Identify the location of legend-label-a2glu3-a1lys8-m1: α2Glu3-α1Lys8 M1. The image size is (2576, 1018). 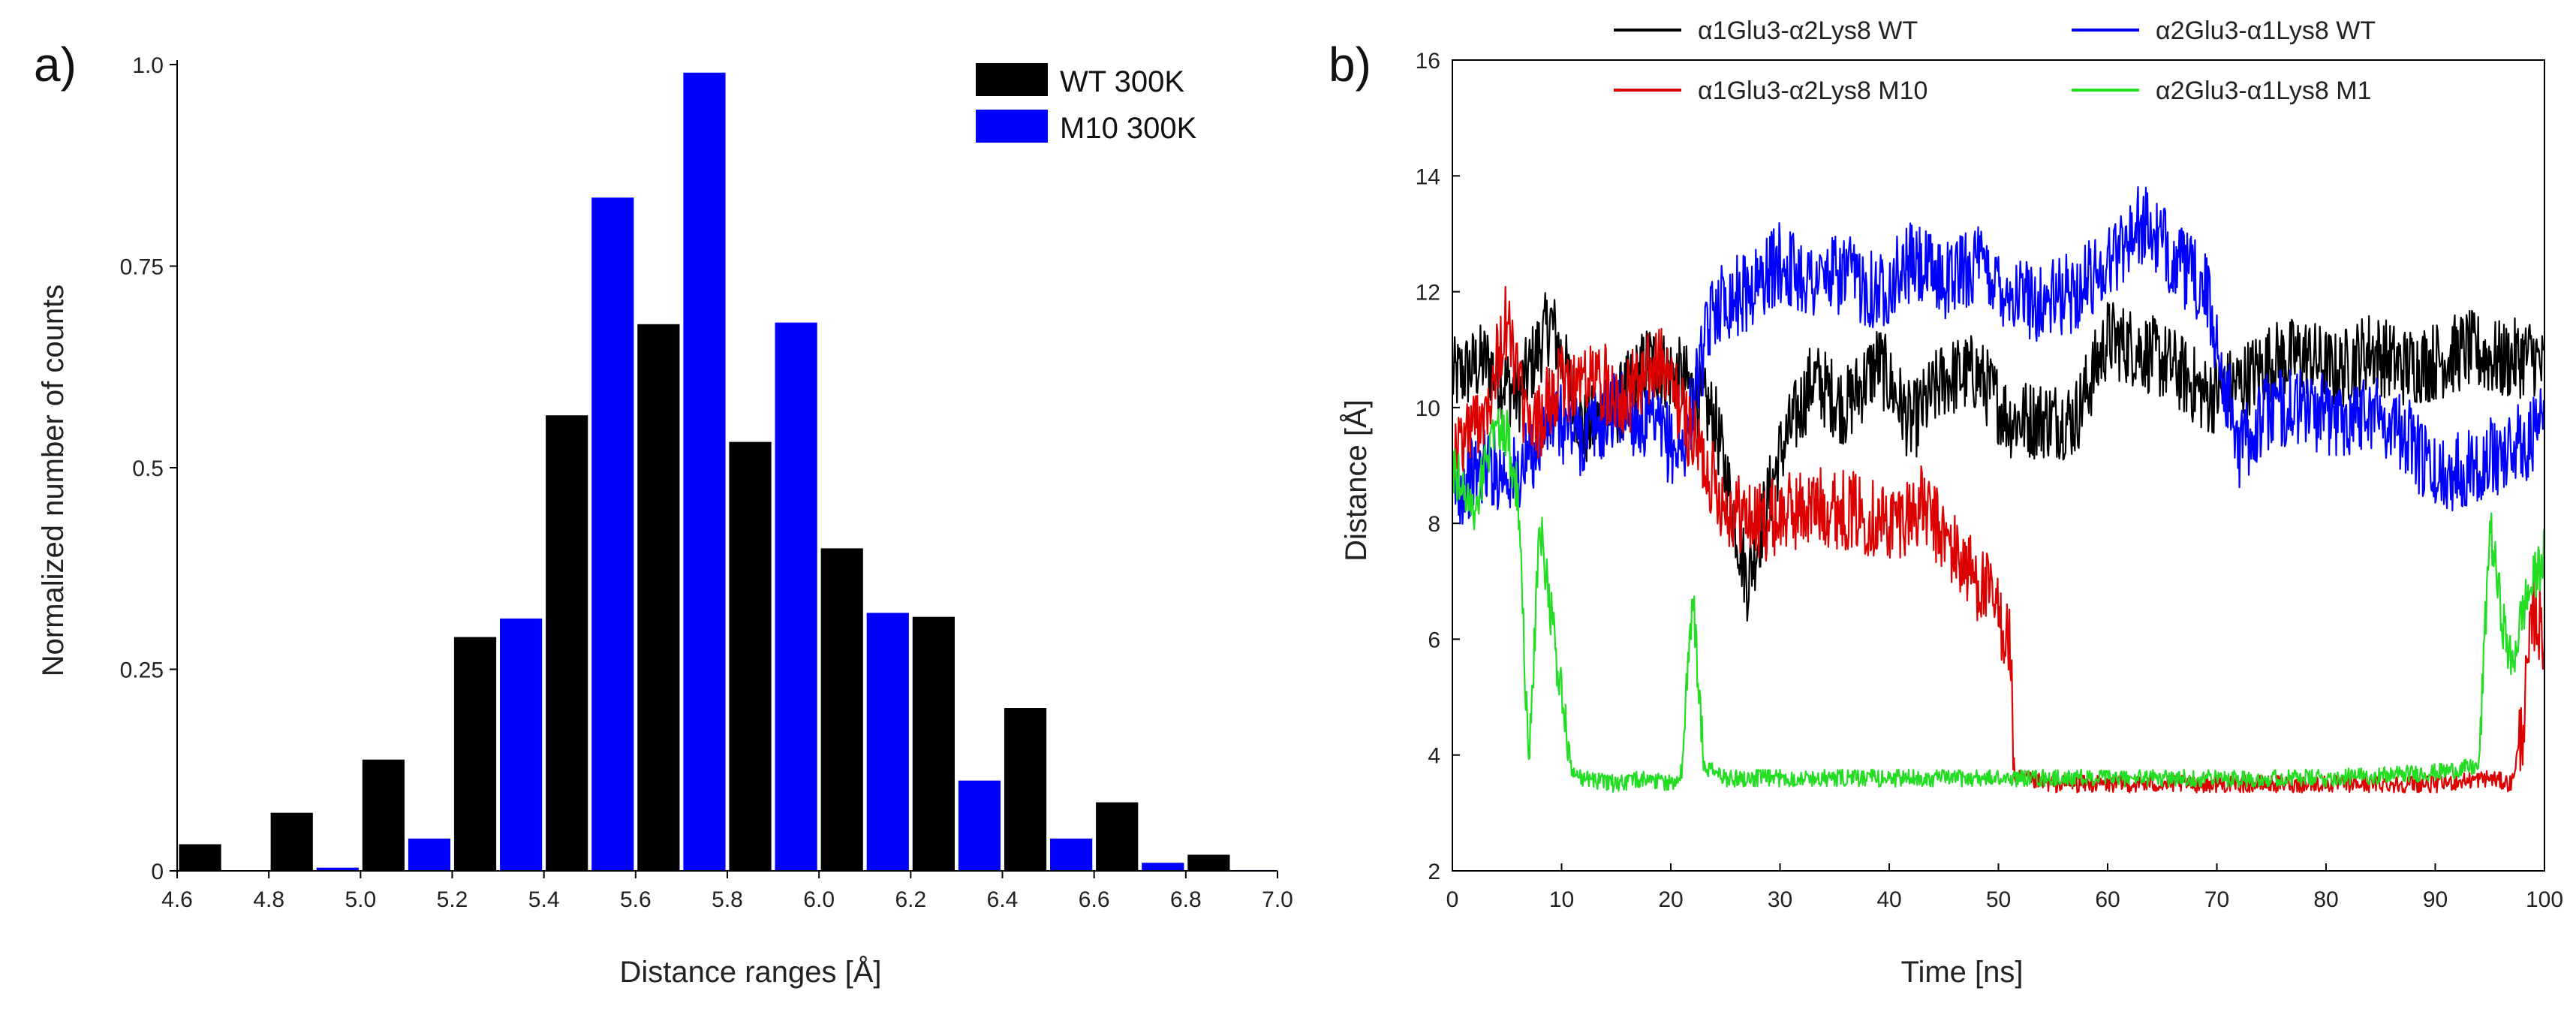
(2264, 91).